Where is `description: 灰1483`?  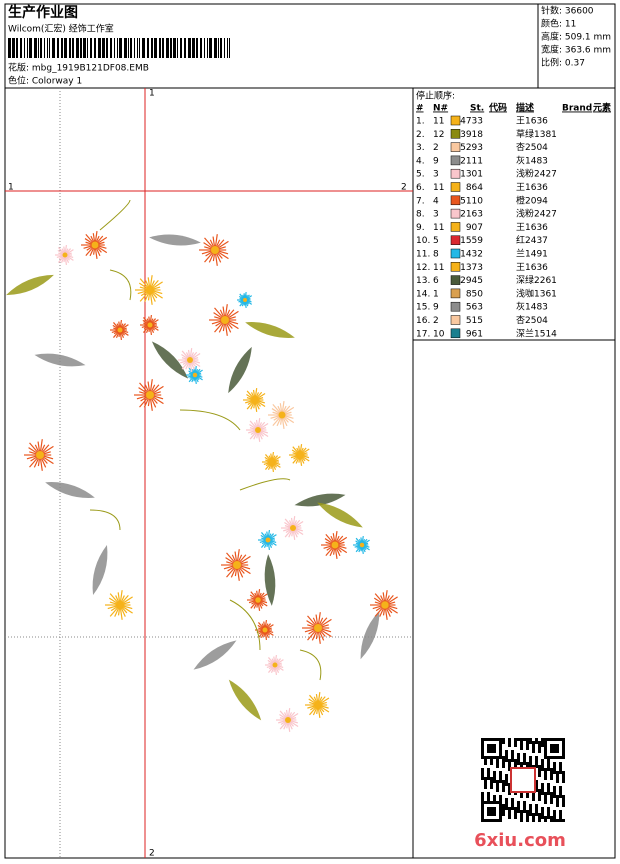
description: 灰1483 is located at coordinates (532, 307).